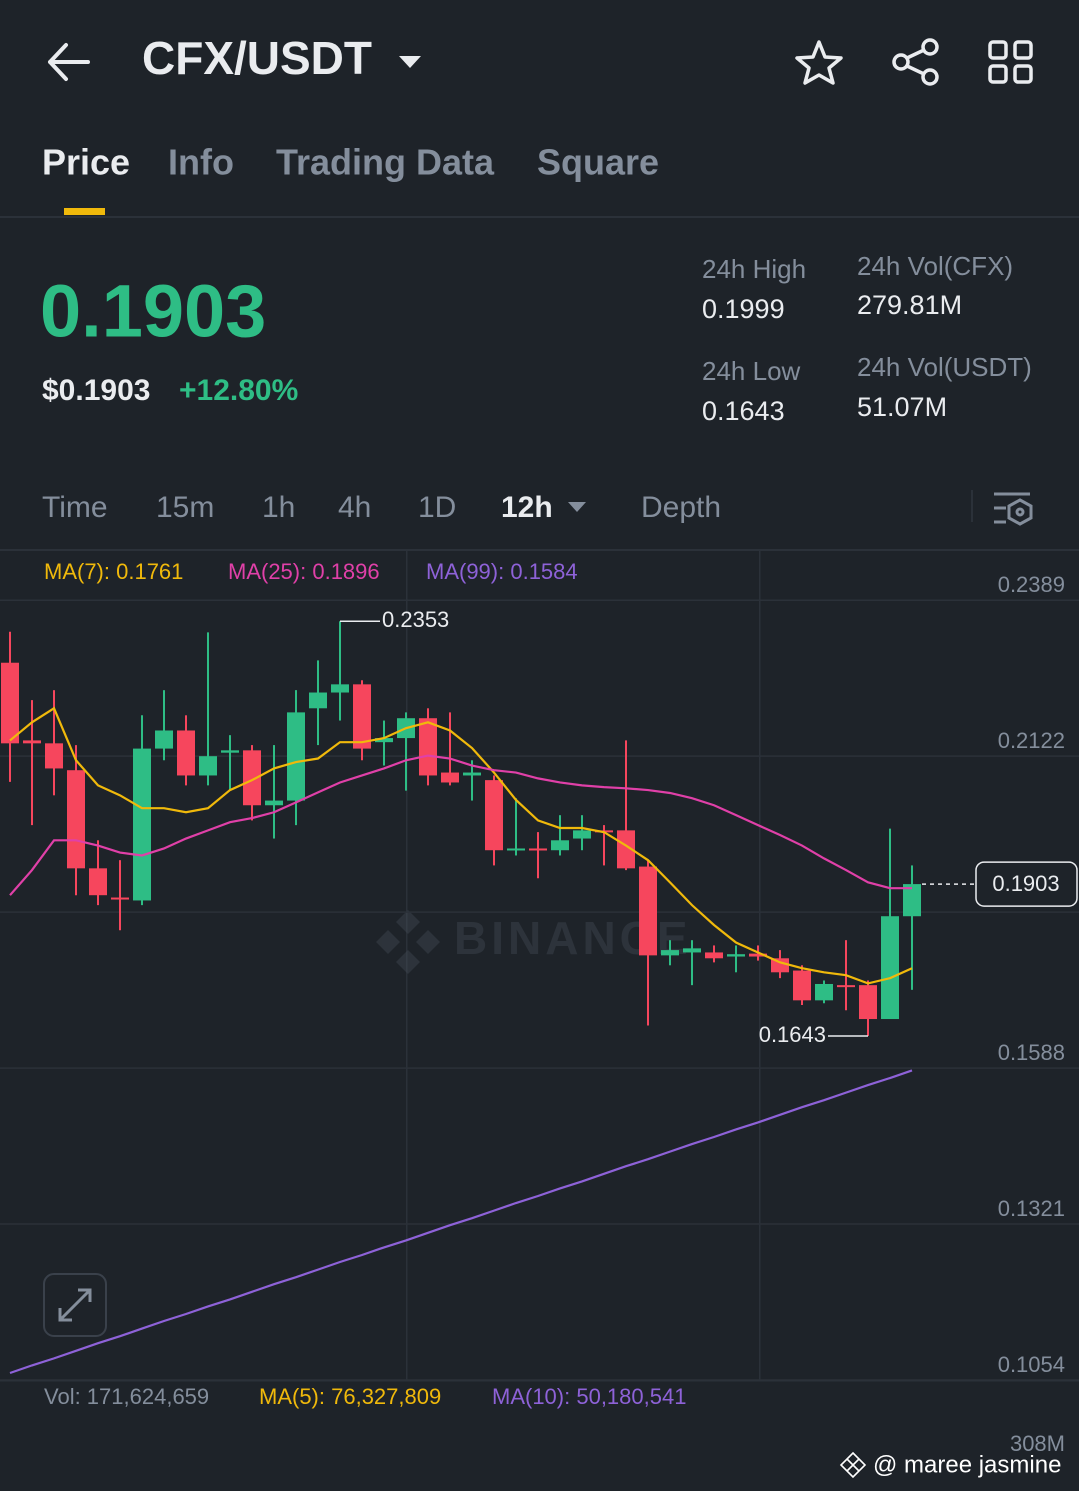 The image size is (1079, 1491). What do you see at coordinates (1010, 62) in the screenshot?
I see `grid-icon` at bounding box center [1010, 62].